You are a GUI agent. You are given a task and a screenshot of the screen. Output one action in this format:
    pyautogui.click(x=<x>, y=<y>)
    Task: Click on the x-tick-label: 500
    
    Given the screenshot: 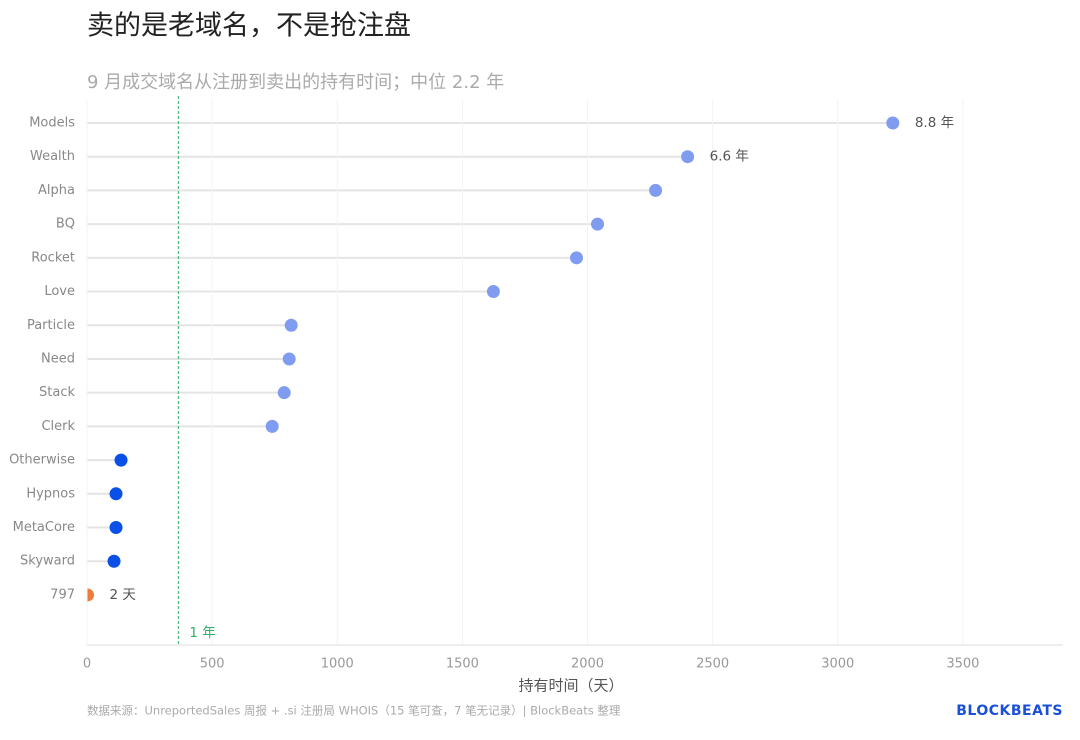 What is the action you would take?
    pyautogui.click(x=212, y=664)
    